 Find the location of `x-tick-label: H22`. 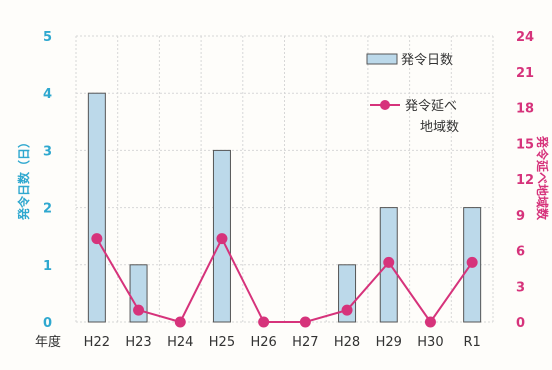

x-tick-label: H22 is located at coordinates (97, 342).